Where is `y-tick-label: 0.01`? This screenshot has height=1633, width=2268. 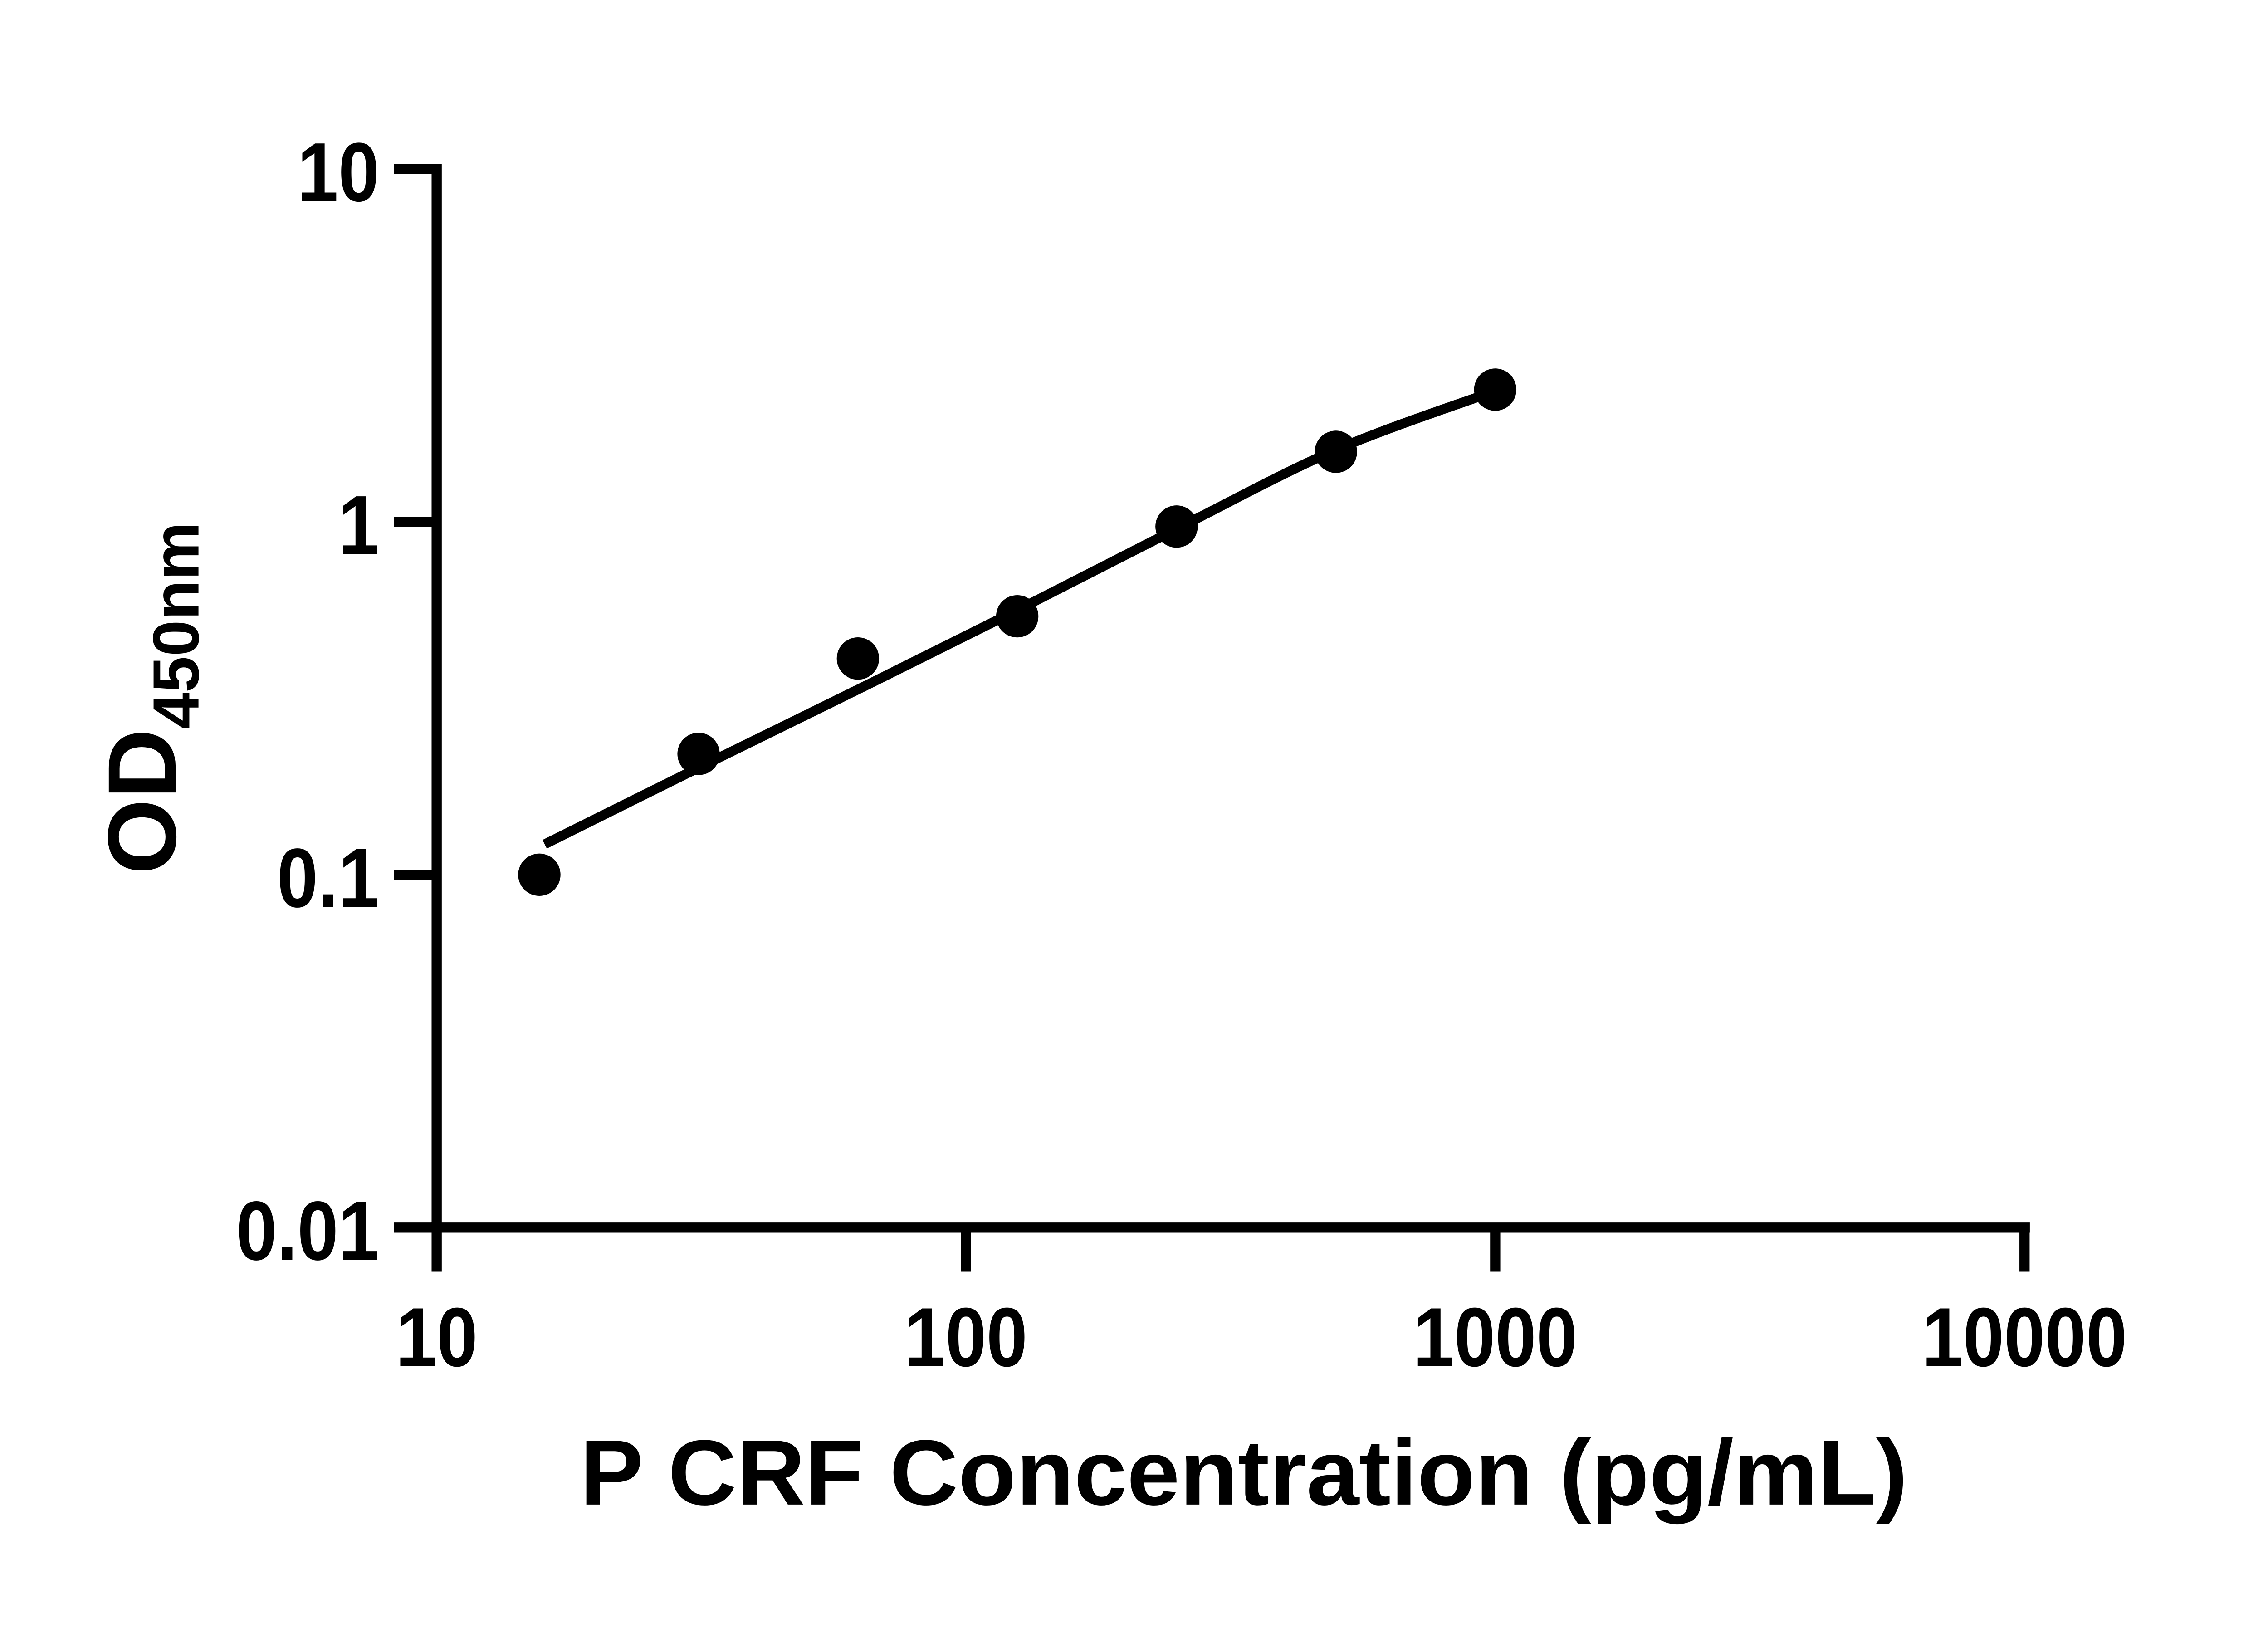 y-tick-label: 0.01 is located at coordinates (308, 1231).